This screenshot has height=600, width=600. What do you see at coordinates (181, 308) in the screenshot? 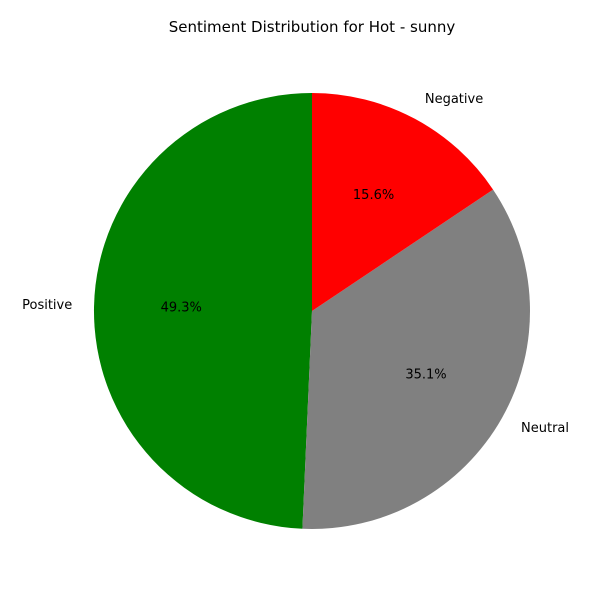
I see `pct-label-positive: 49.3%` at bounding box center [181, 308].